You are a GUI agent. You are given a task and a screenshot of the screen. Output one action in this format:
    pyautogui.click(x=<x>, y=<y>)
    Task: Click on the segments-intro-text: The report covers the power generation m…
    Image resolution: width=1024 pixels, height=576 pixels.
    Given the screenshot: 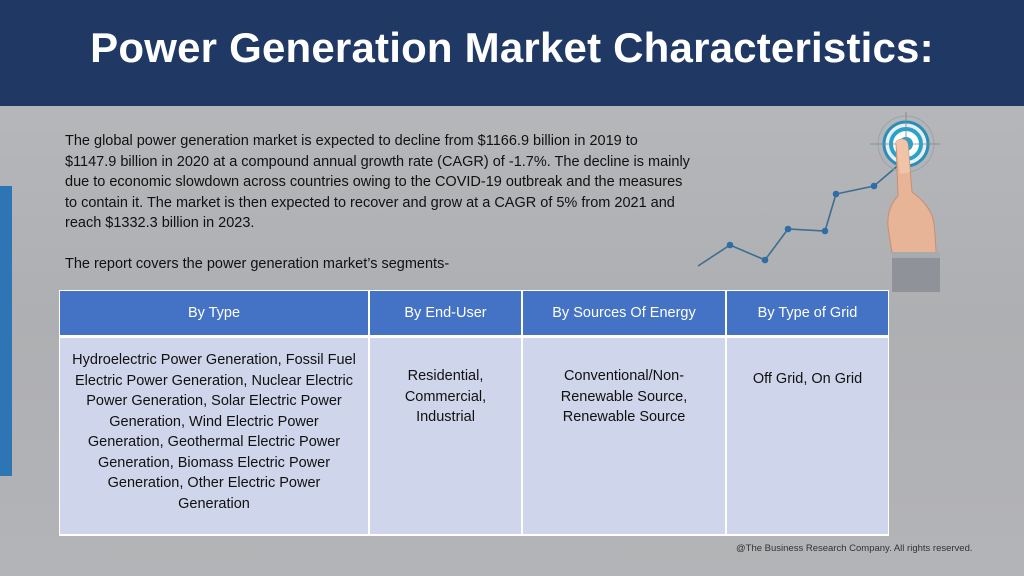 What is the action you would take?
    pyautogui.click(x=257, y=264)
    